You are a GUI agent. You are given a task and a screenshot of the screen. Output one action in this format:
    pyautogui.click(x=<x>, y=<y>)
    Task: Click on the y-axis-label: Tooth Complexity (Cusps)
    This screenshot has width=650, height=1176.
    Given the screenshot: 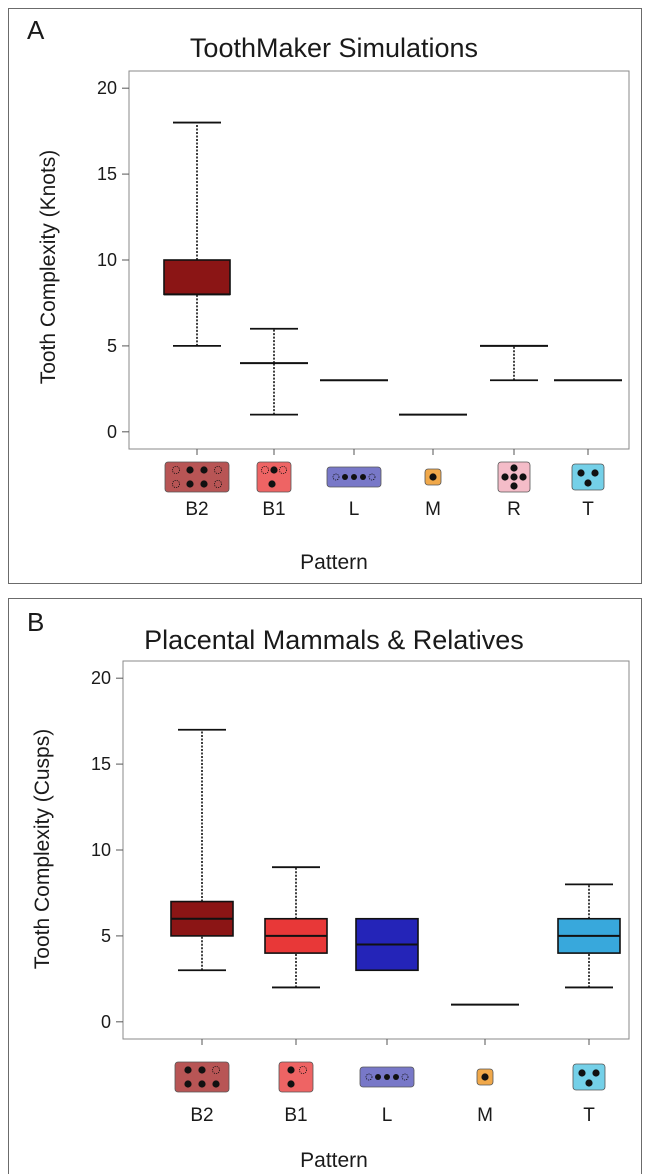 What is the action you would take?
    pyautogui.click(x=42, y=849)
    